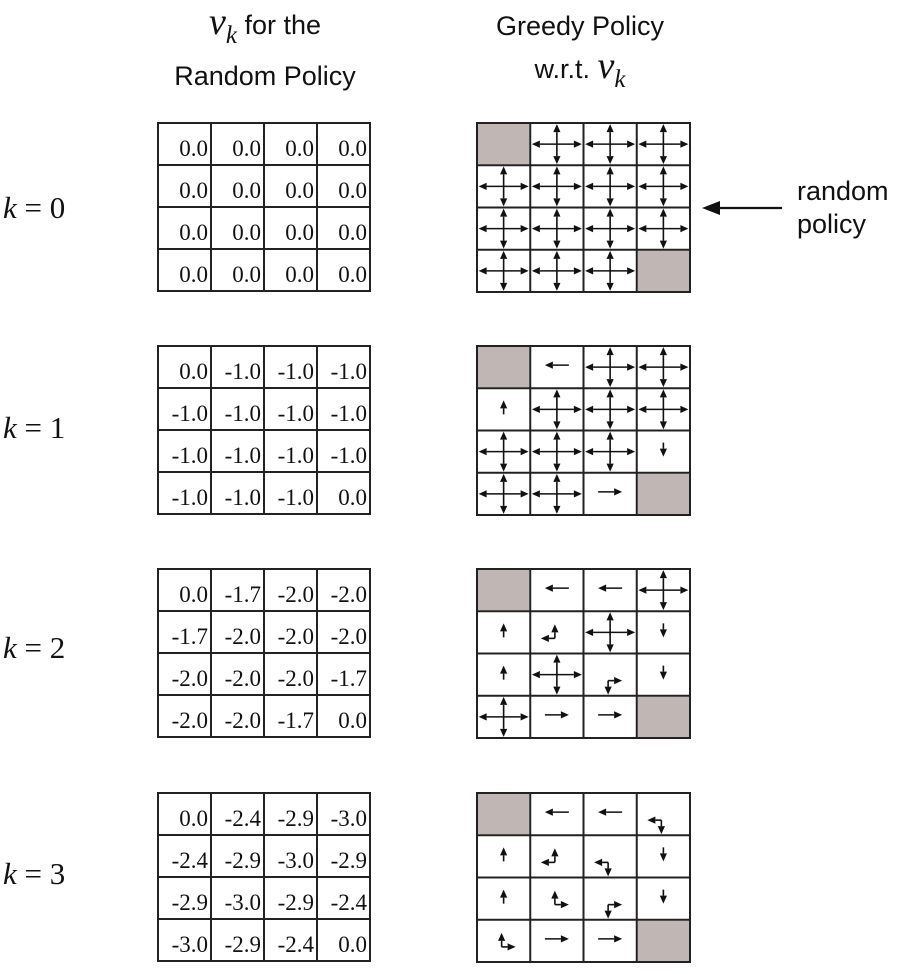 This screenshot has width=914, height=974. Describe the element at coordinates (264, 674) in the screenshot. I see `value-row: -2.0 -2.0 -2.0 -1.7` at that location.